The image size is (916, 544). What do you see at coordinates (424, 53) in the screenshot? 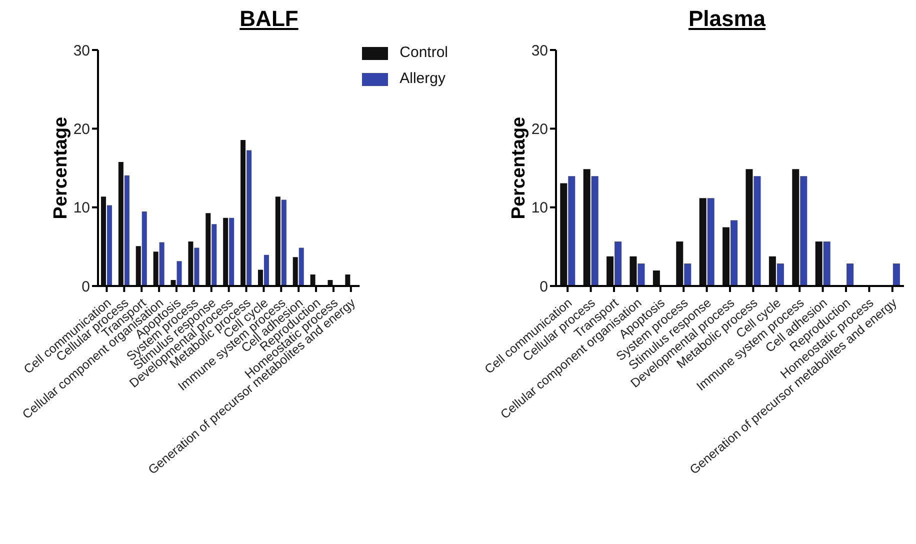
I see `legend-label: Control` at bounding box center [424, 53].